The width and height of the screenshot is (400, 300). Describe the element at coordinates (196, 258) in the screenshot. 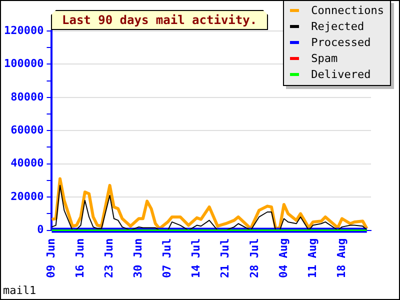

I see `x-tick-label: 14 Jul` at that location.